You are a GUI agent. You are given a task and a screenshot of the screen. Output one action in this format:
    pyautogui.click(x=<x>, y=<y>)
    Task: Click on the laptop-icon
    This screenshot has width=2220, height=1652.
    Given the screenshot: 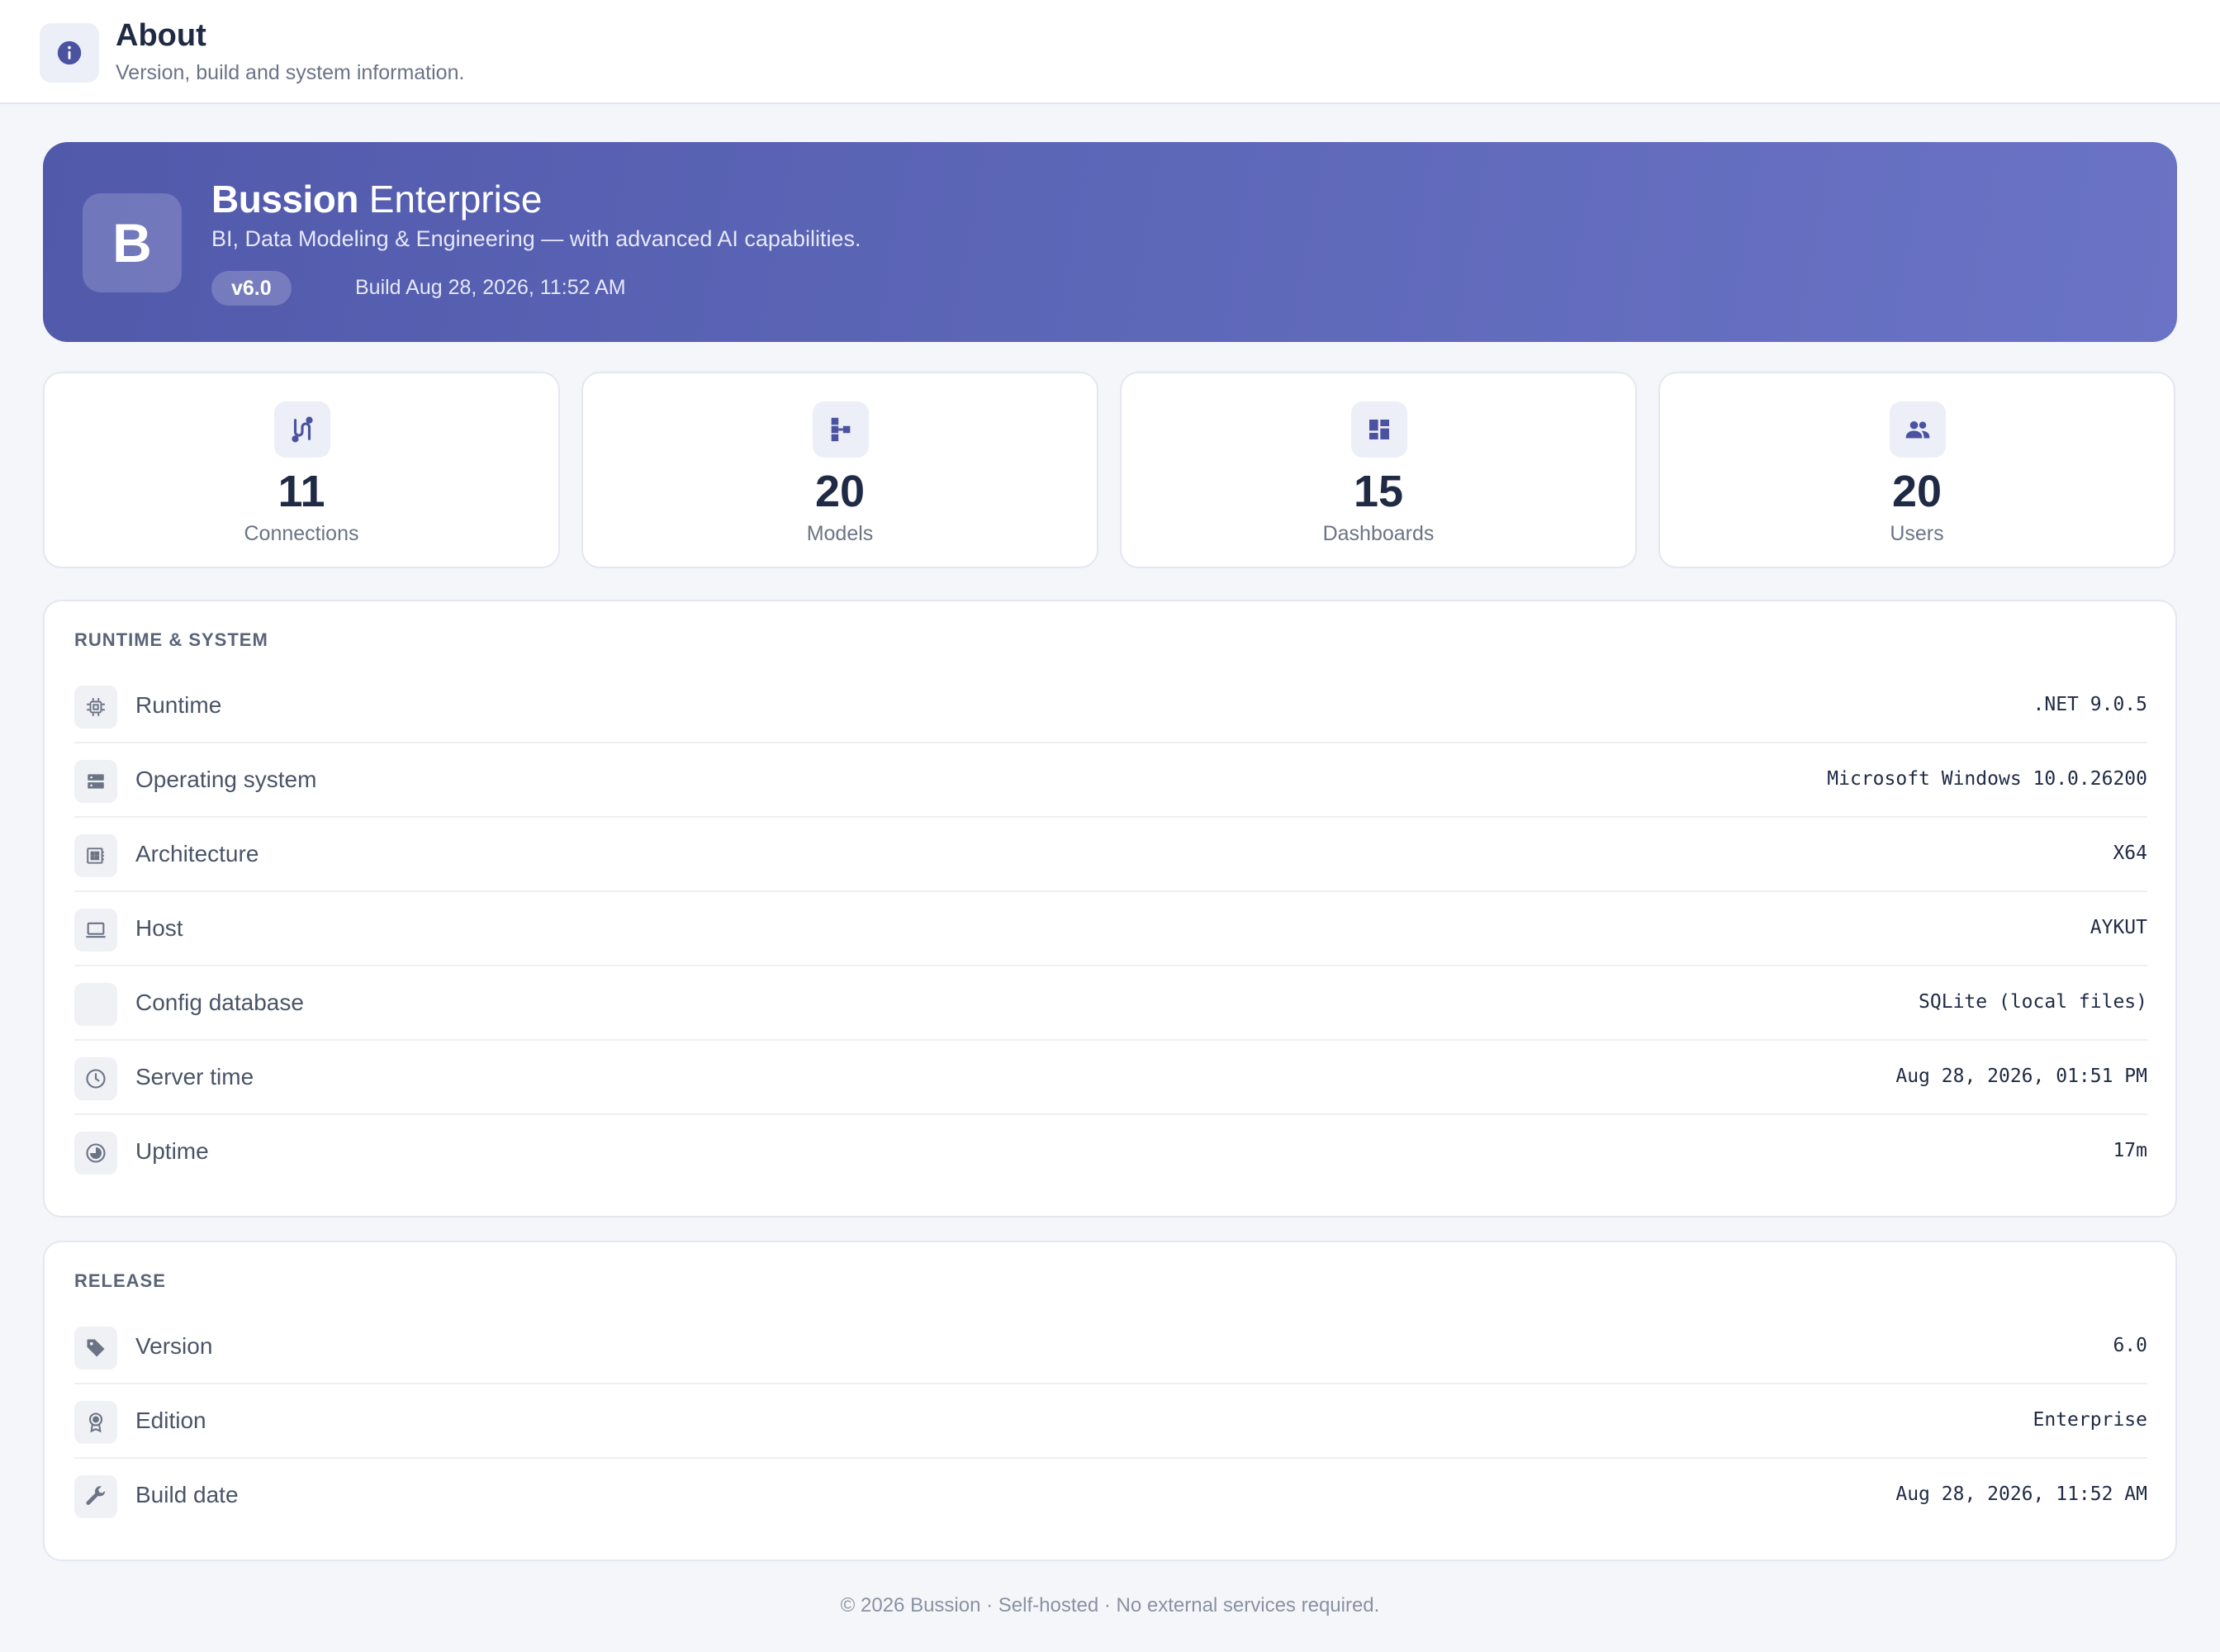 What is the action you would take?
    pyautogui.click(x=95, y=930)
    